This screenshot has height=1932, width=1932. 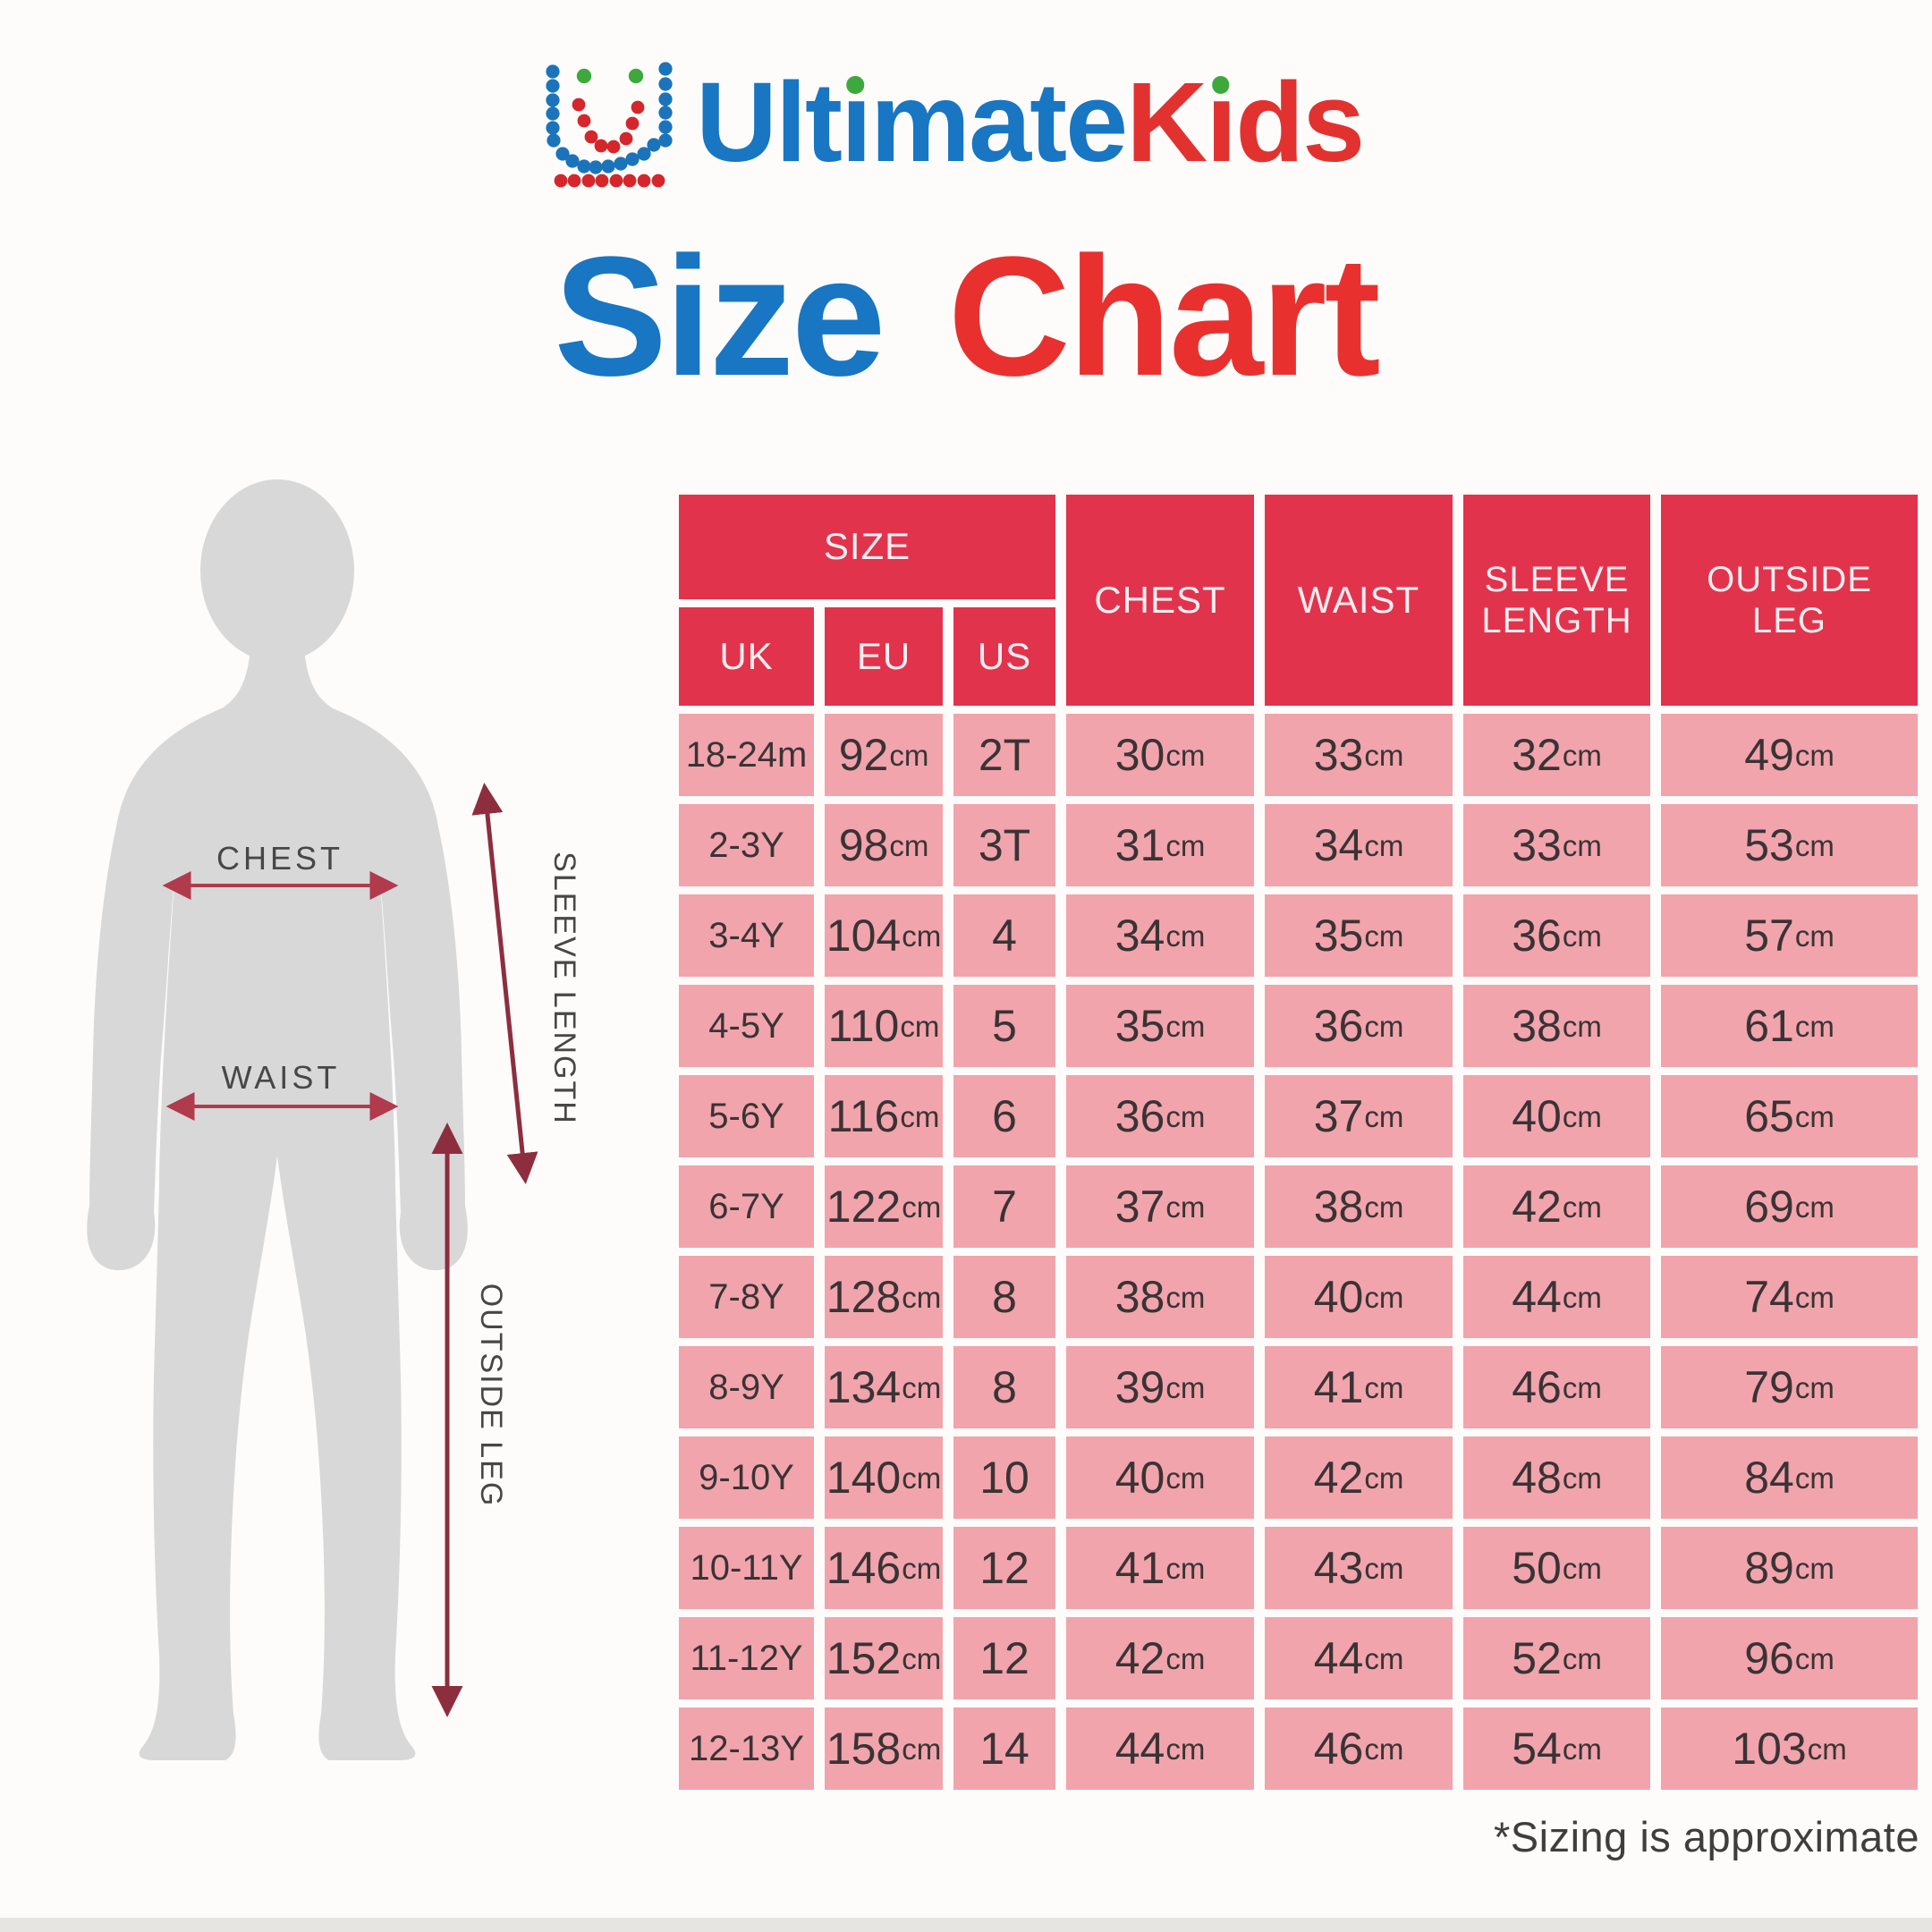 What do you see at coordinates (884, 1568) in the screenshot?
I see `cell-eu-row-10: 146 cm` at bounding box center [884, 1568].